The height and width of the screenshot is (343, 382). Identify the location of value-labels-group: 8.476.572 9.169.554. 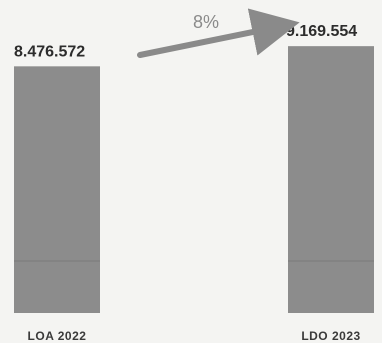
(185, 41).